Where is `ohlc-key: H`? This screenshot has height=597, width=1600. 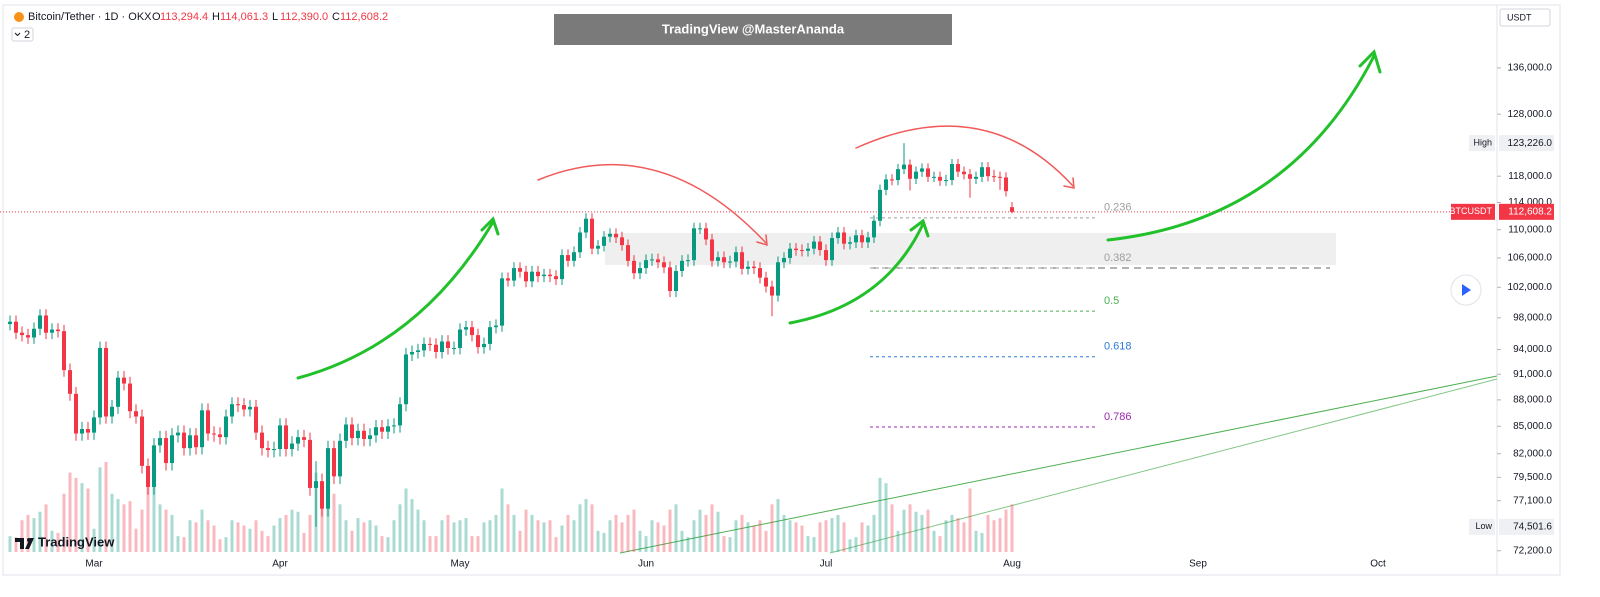 ohlc-key: H is located at coordinates (216, 17).